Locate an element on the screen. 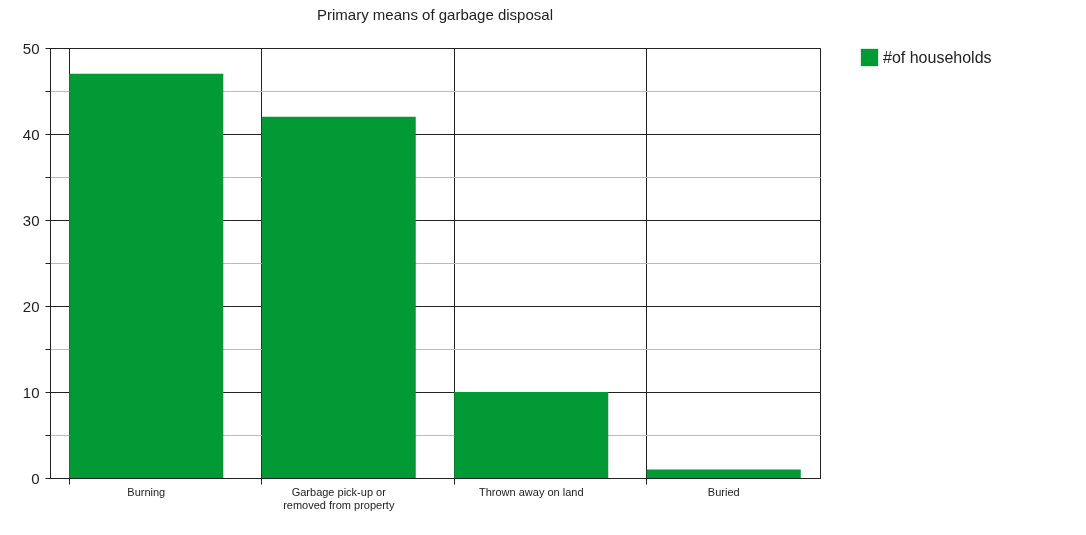 The width and height of the screenshot is (1086, 535). x-tick-label: Burning is located at coordinates (146, 491).